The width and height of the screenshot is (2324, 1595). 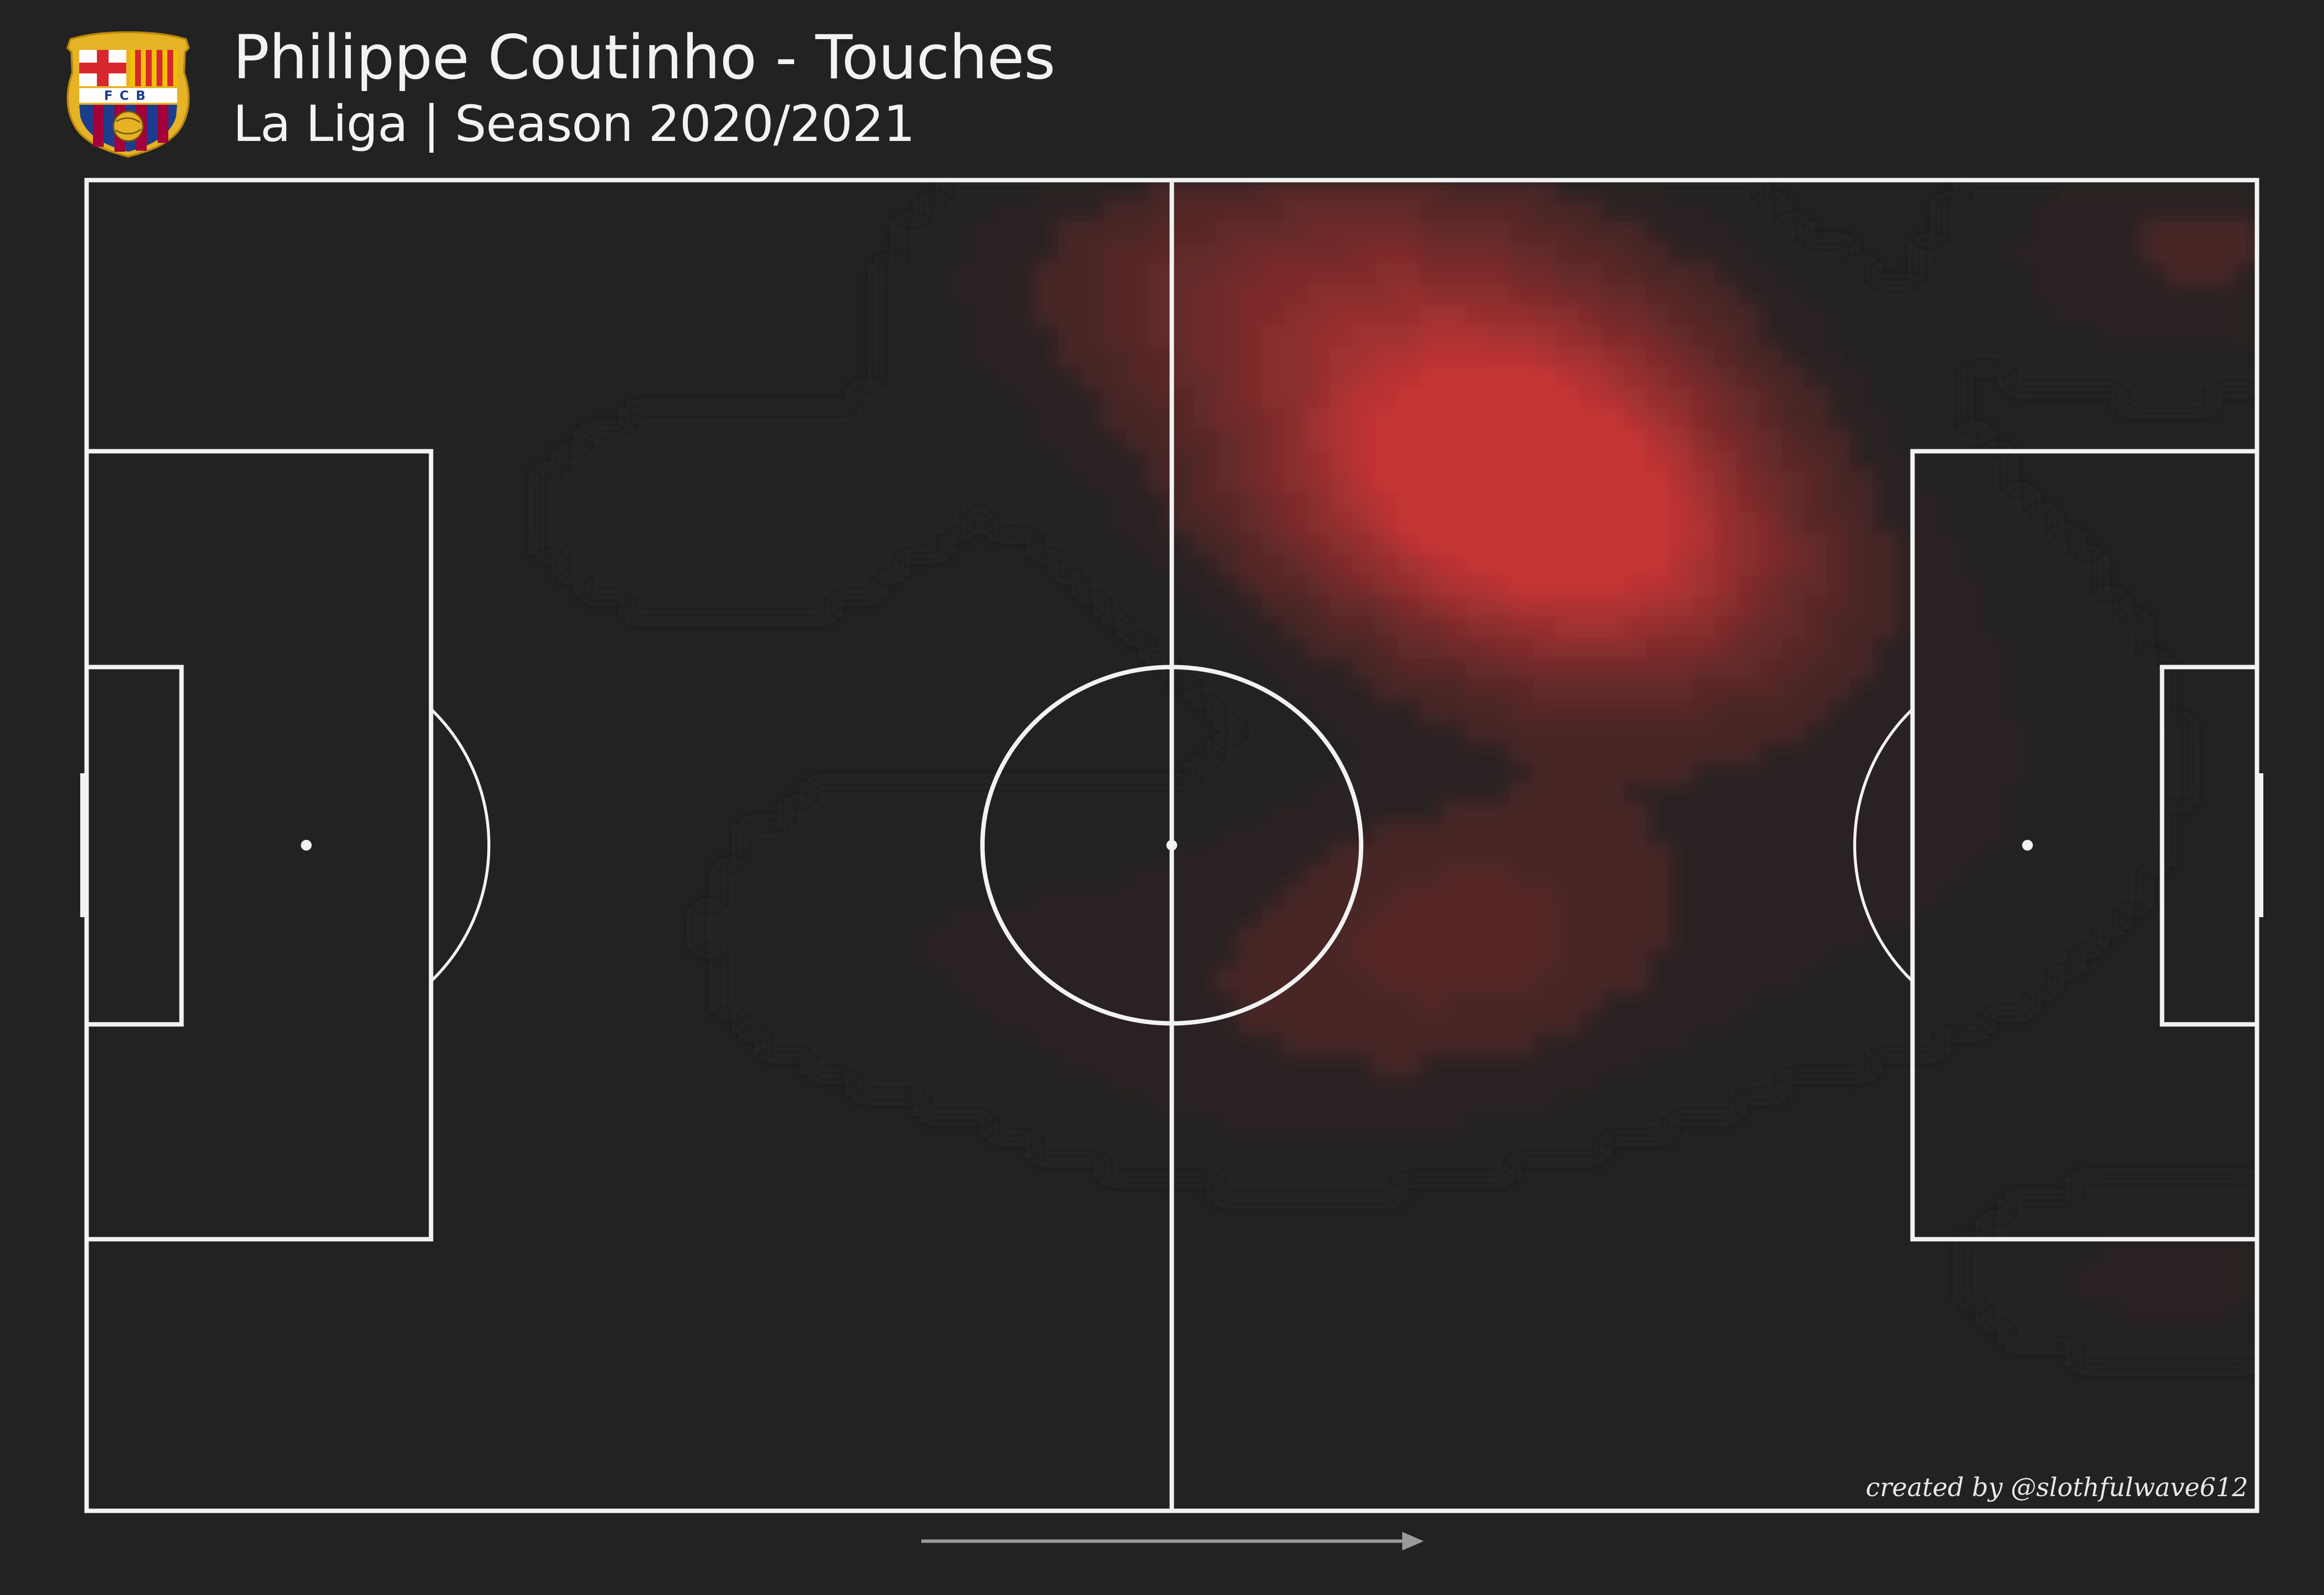 What do you see at coordinates (1173, 1541) in the screenshot?
I see `attack-direction-arrow` at bounding box center [1173, 1541].